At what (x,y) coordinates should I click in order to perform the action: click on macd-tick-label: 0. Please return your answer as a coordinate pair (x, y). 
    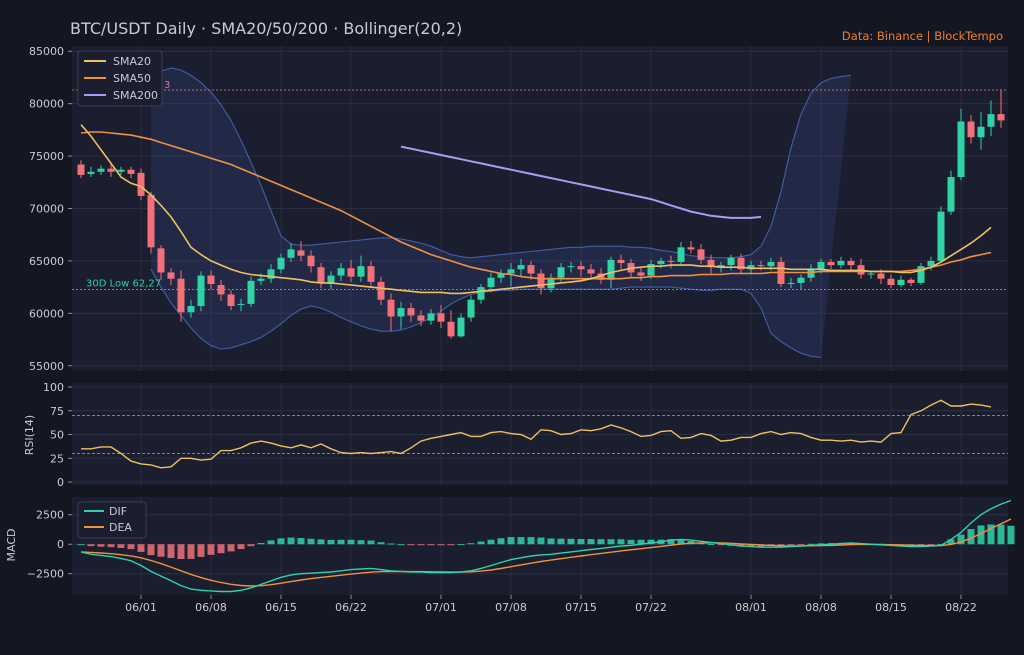
    Looking at the image, I should click on (60, 544).